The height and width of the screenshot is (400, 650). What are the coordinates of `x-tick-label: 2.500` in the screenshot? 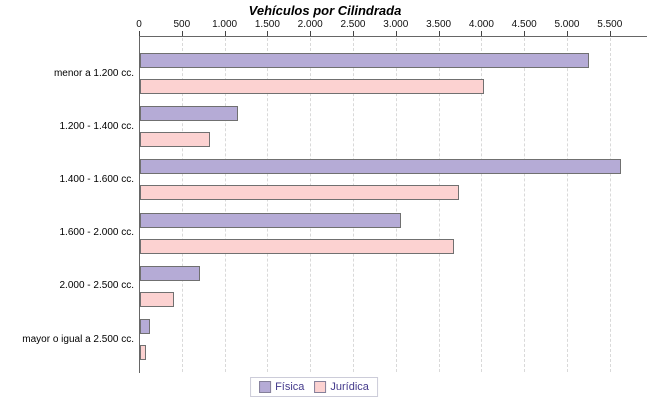 It's located at (353, 24).